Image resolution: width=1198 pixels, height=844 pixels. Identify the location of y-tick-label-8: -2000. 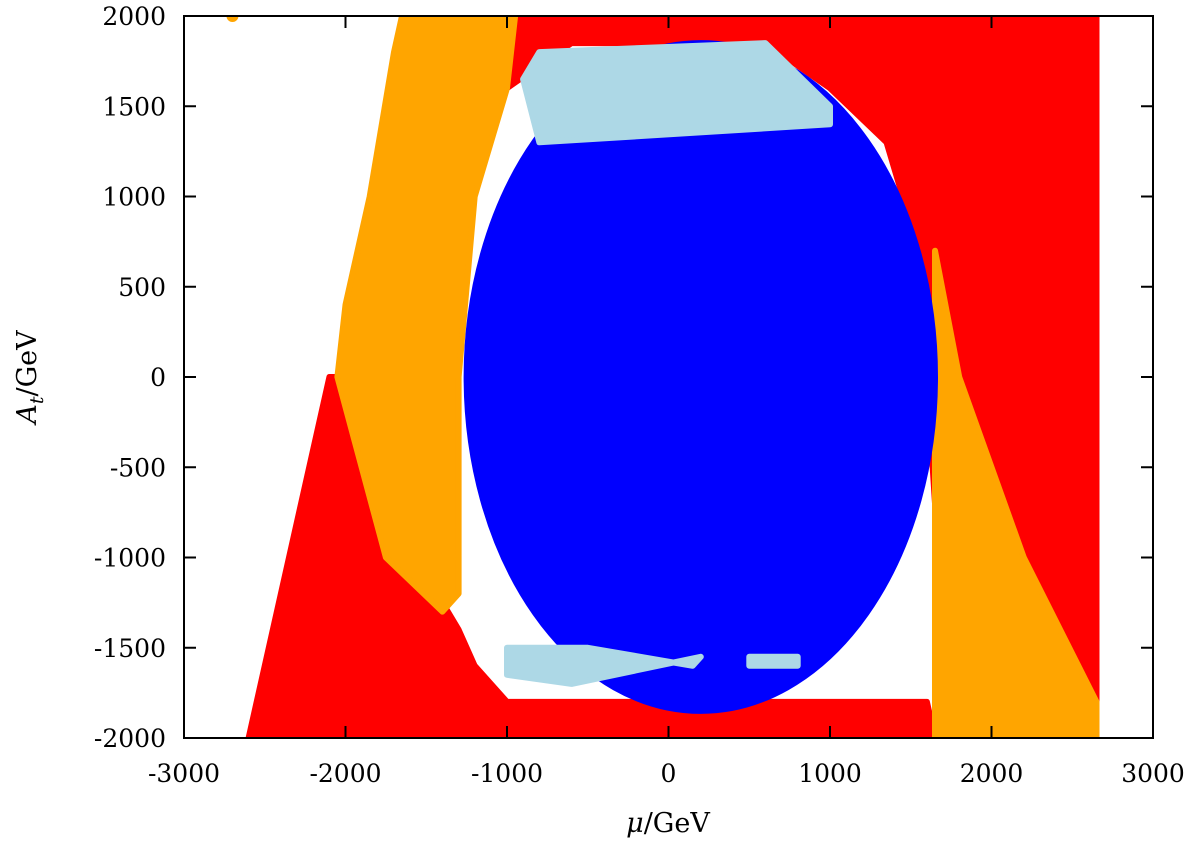
(130, 738).